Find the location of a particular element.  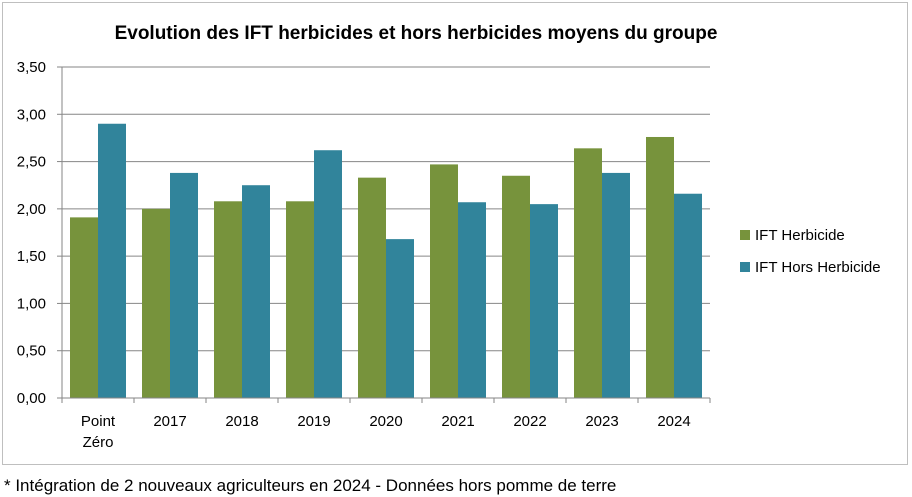

y-tick-label: 1,50 is located at coordinates (31, 256).